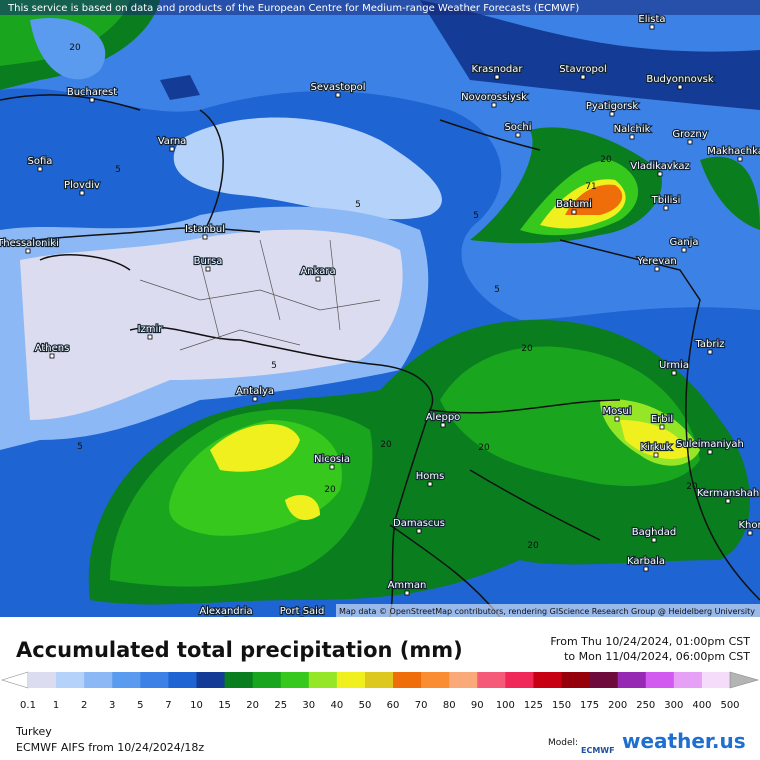 The image size is (760, 760). What do you see at coordinates (590, 187) in the screenshot?
I see `contour-label: 71` at bounding box center [590, 187].